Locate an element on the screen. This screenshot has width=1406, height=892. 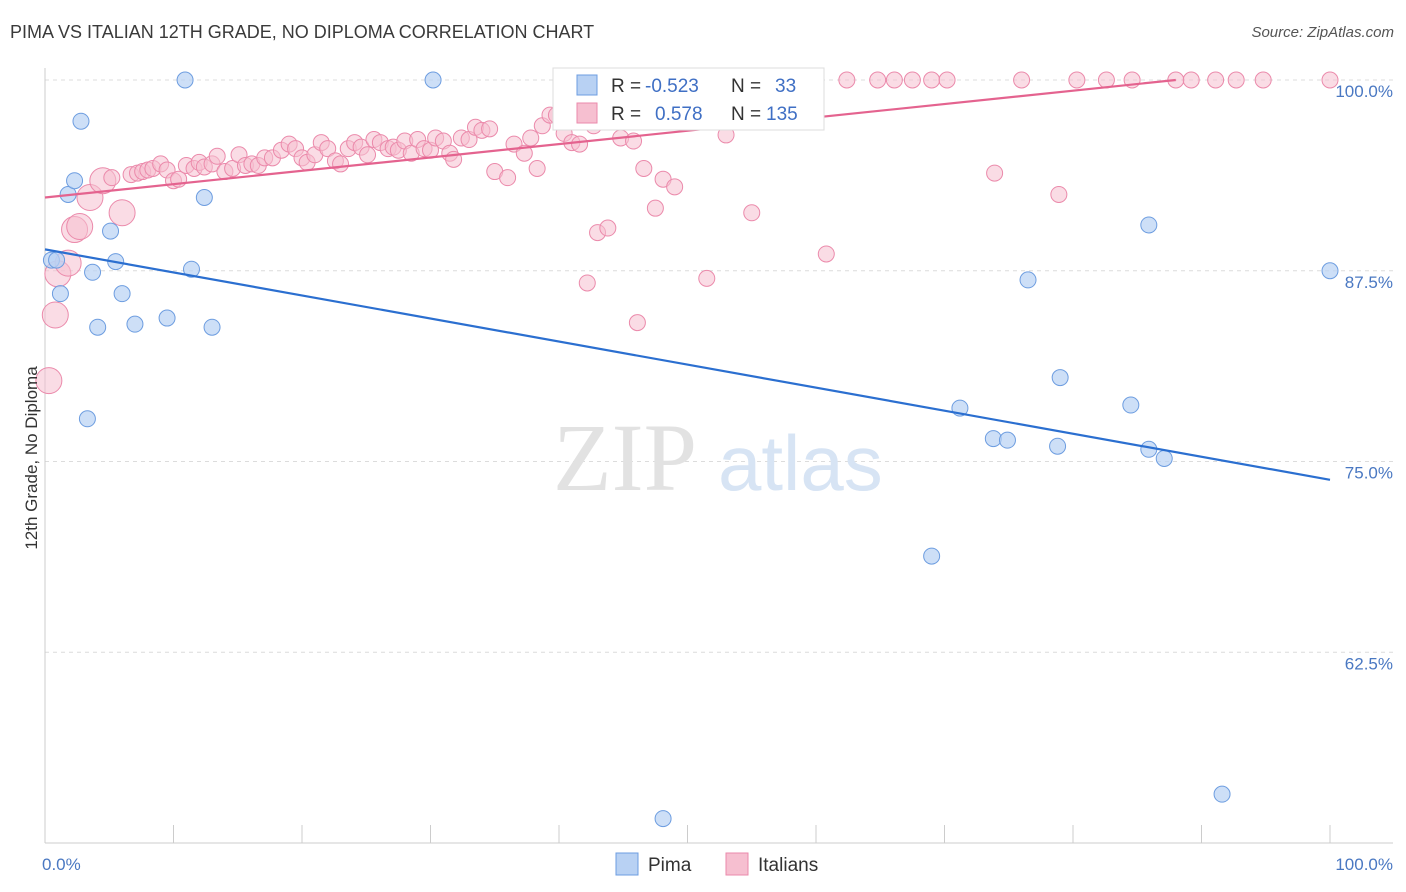
stat-legend-pima-n-value: 33 is located at coordinates (785, 86).